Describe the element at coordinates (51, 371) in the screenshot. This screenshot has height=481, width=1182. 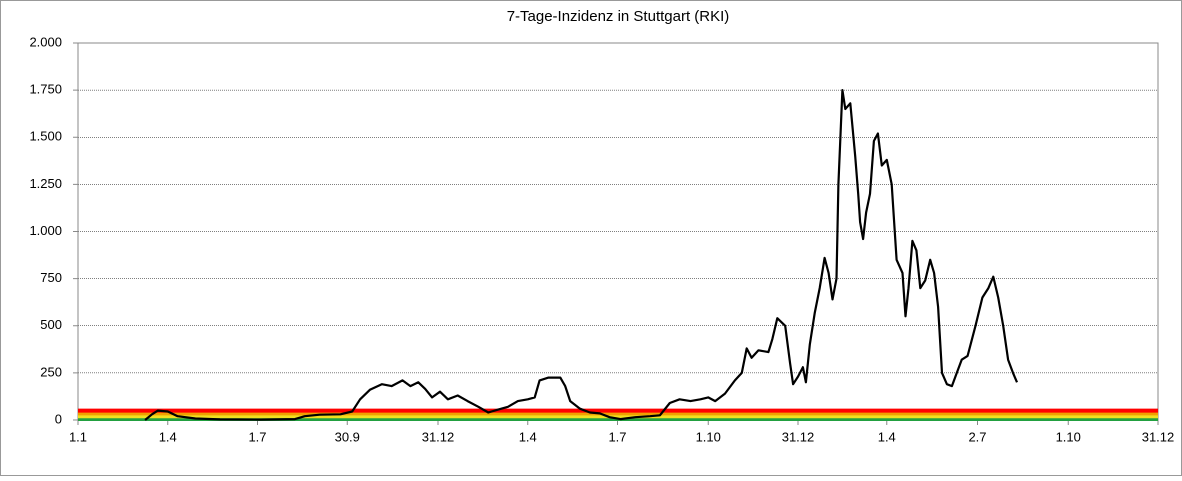
I see `y-tick-label: 250` at that location.